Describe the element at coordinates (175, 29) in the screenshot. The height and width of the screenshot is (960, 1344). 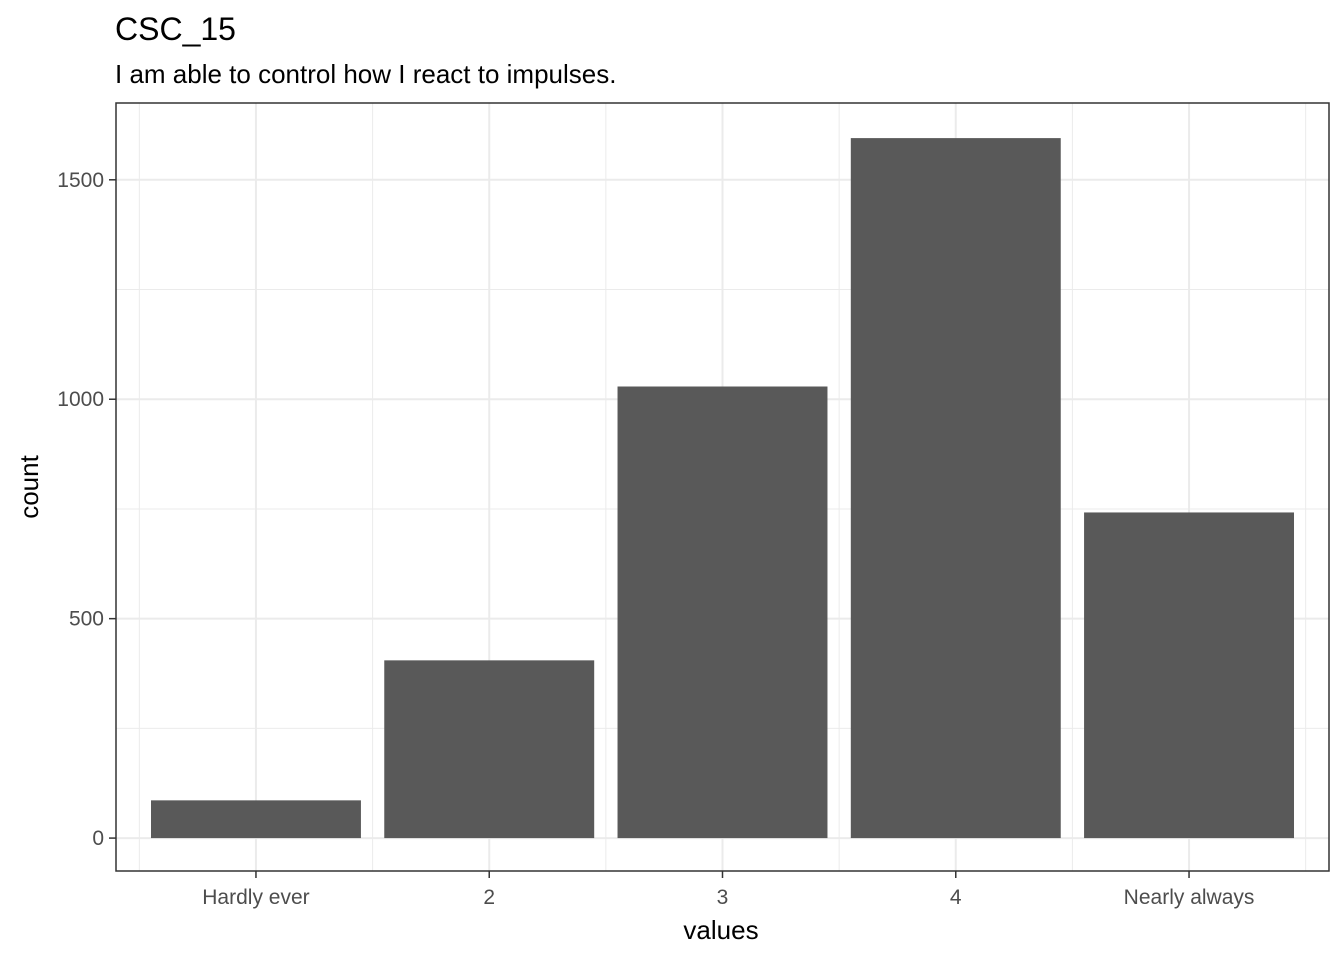
I see `chart-title: CSC_15` at that location.